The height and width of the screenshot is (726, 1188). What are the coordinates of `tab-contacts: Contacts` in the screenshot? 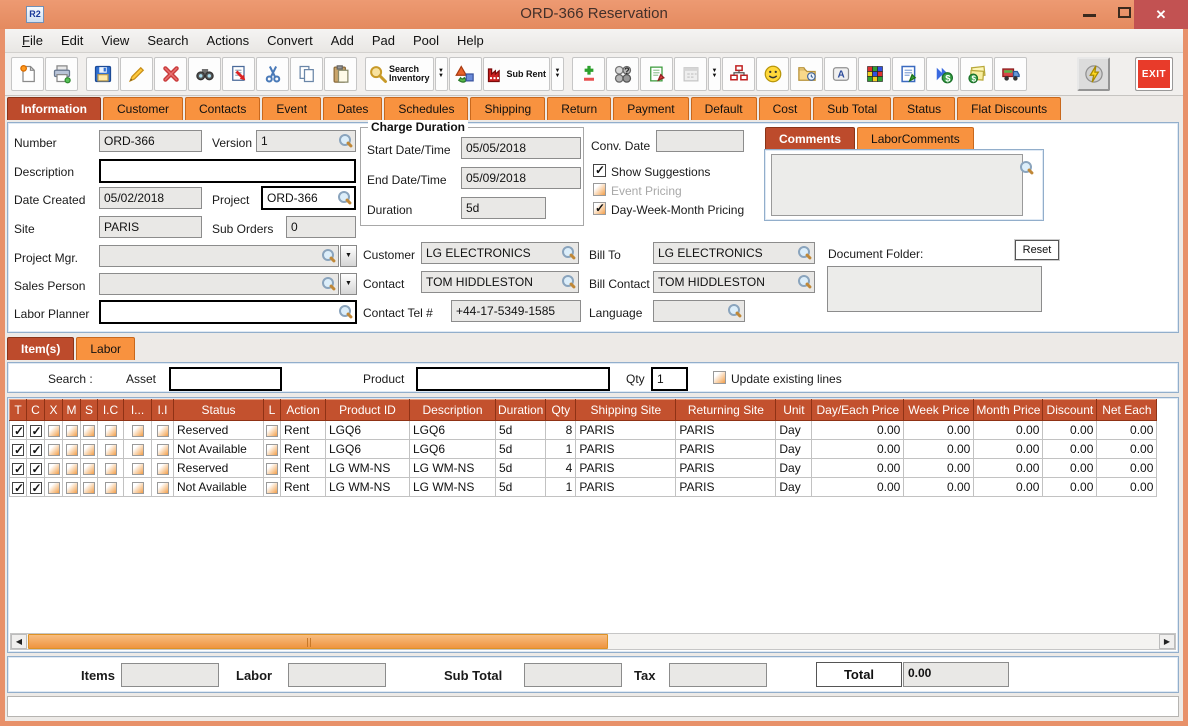 It's located at (223, 108).